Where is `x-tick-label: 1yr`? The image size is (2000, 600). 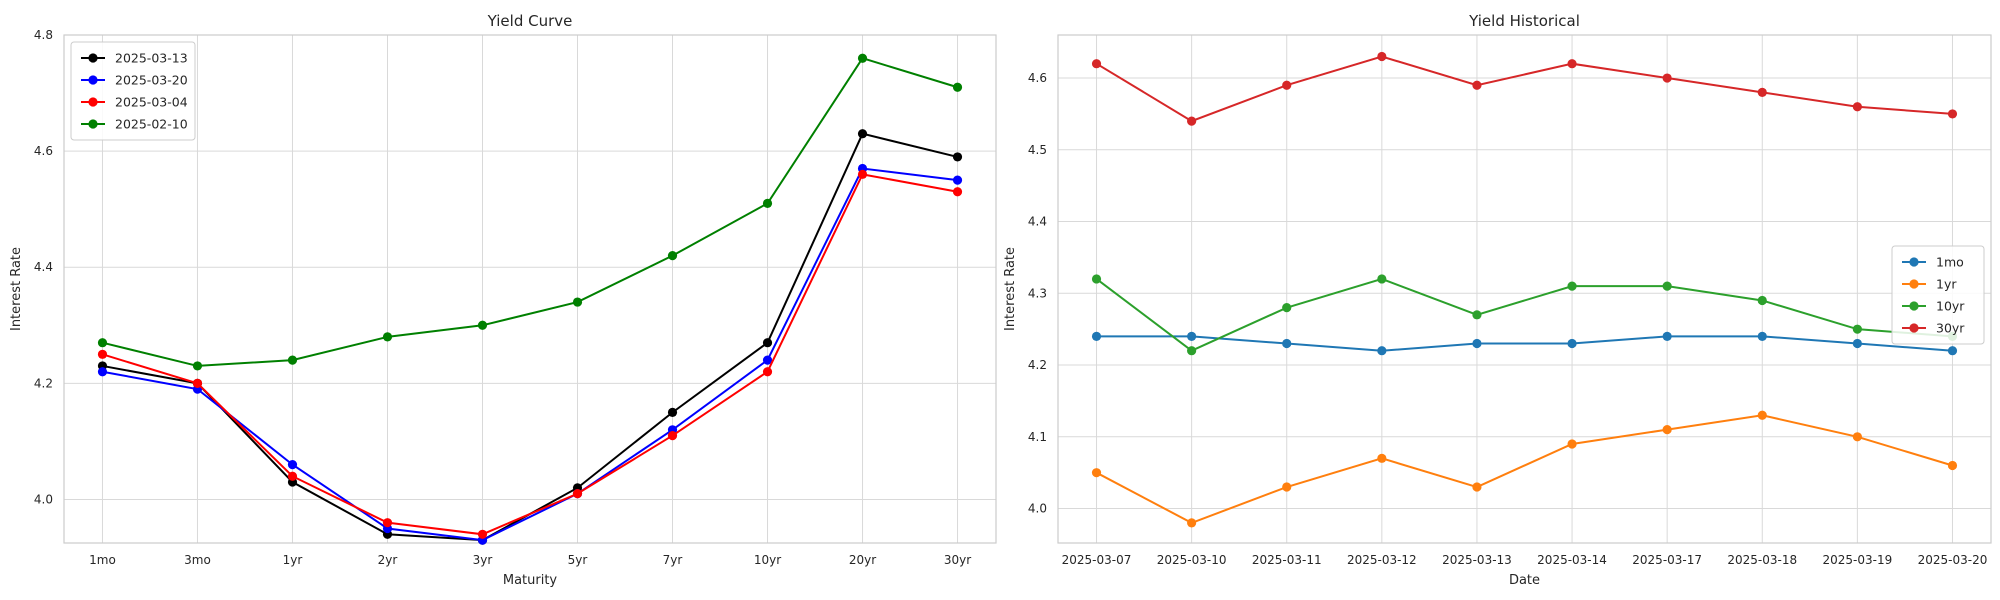
x-tick-label: 1yr is located at coordinates (293, 560).